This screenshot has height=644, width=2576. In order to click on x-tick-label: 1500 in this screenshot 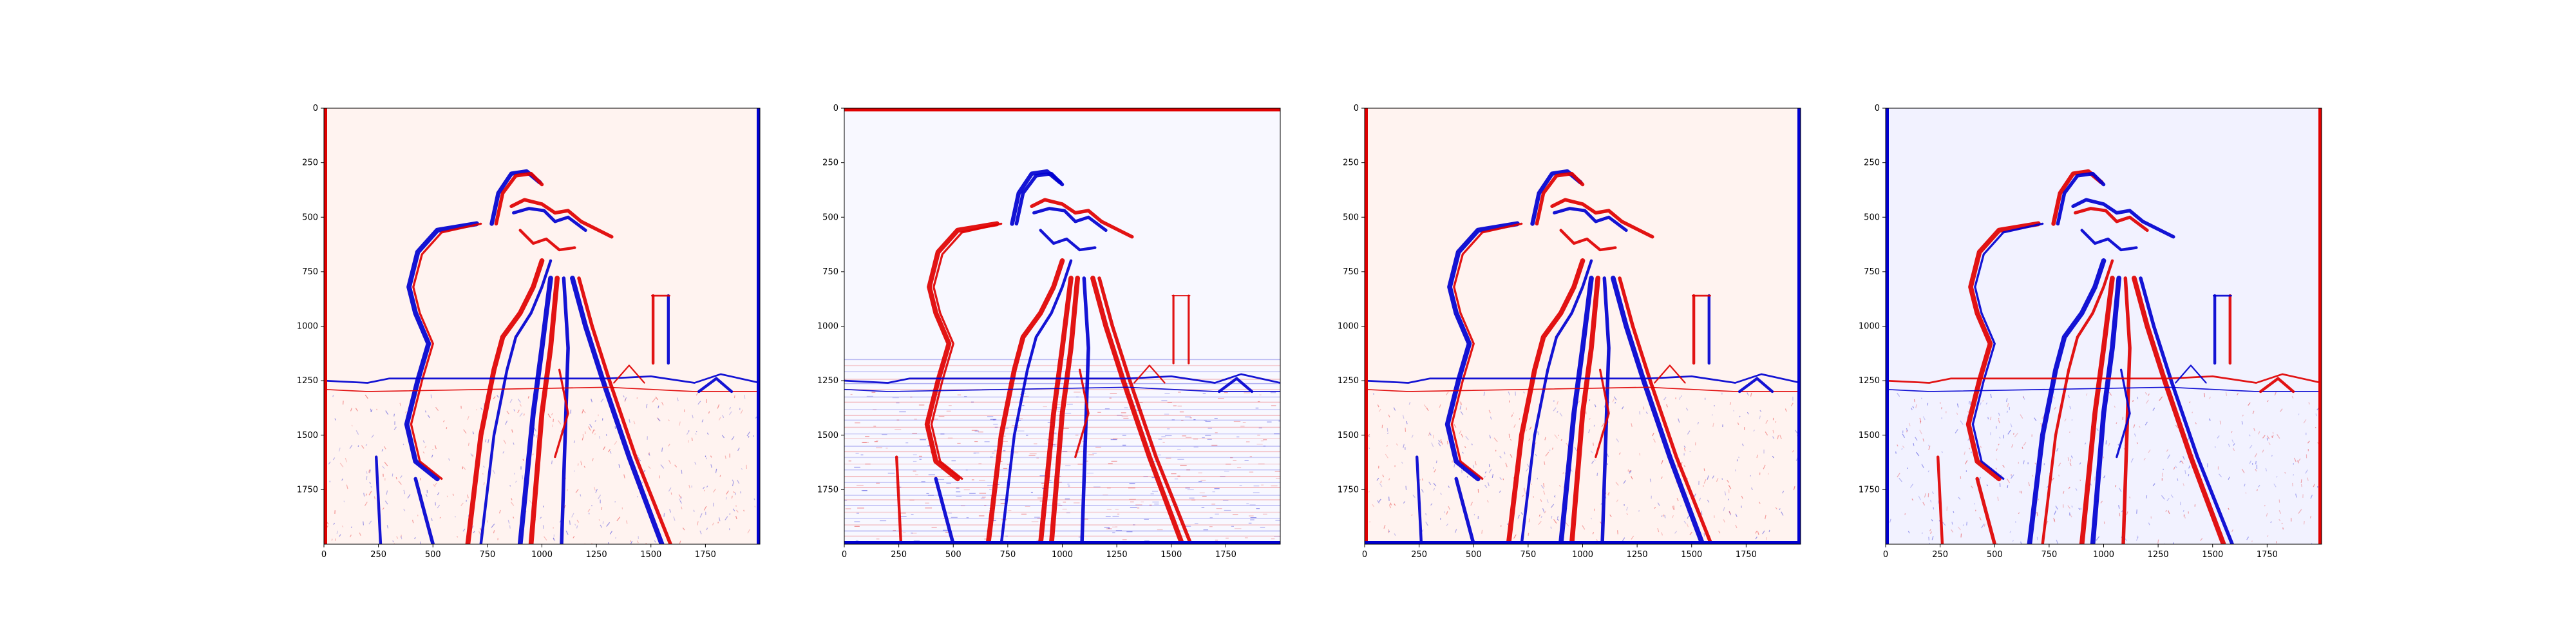, I will do `click(2212, 555)`.